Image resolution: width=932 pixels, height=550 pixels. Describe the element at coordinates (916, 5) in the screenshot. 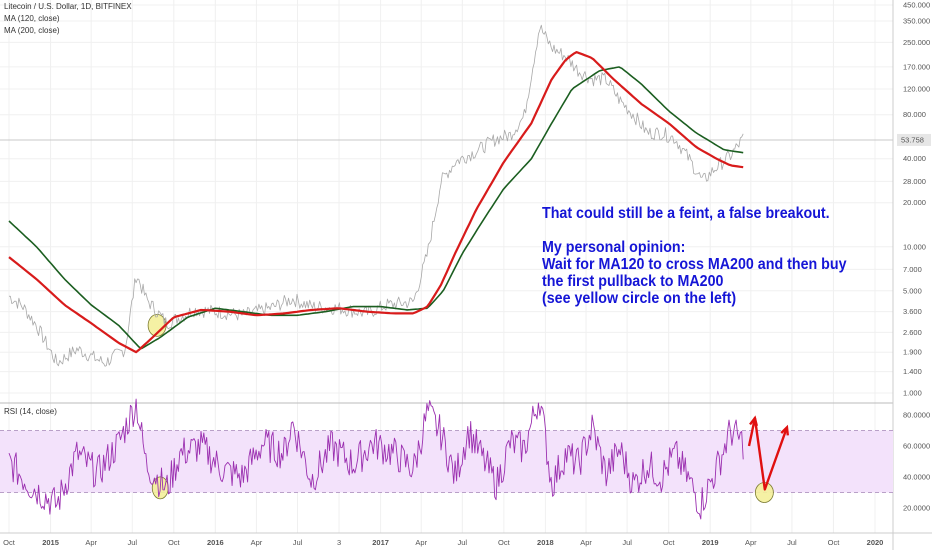

I see `y-tick-label: 450.000` at that location.